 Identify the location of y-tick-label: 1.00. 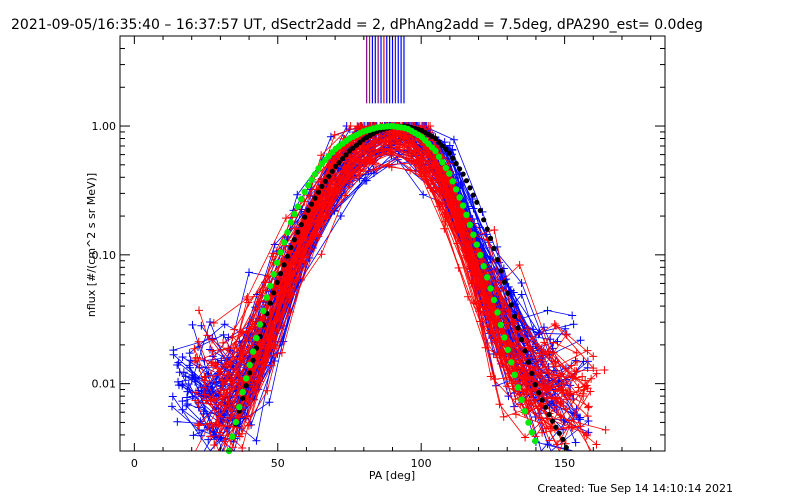
(104, 126).